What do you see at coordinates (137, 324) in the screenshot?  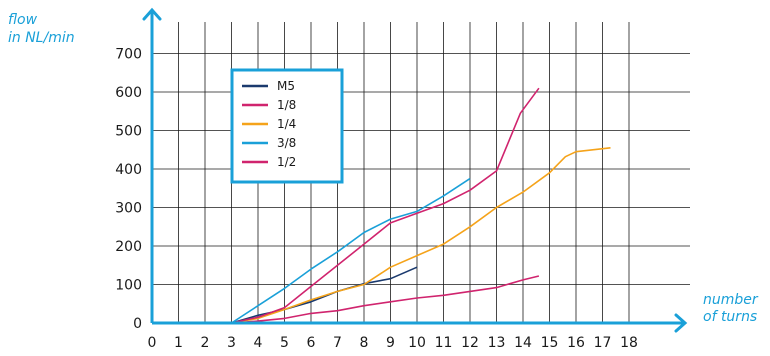 I see `y-tick-label: 0` at bounding box center [137, 324].